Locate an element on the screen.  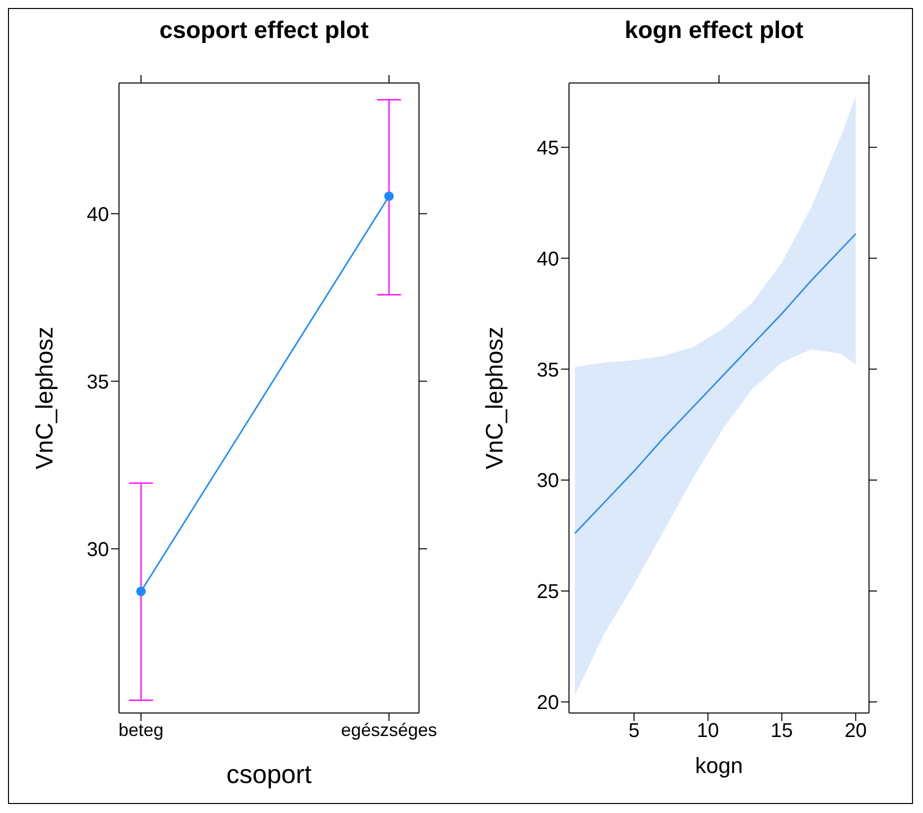
chart-title: csoport effect plot is located at coordinates (264, 31).